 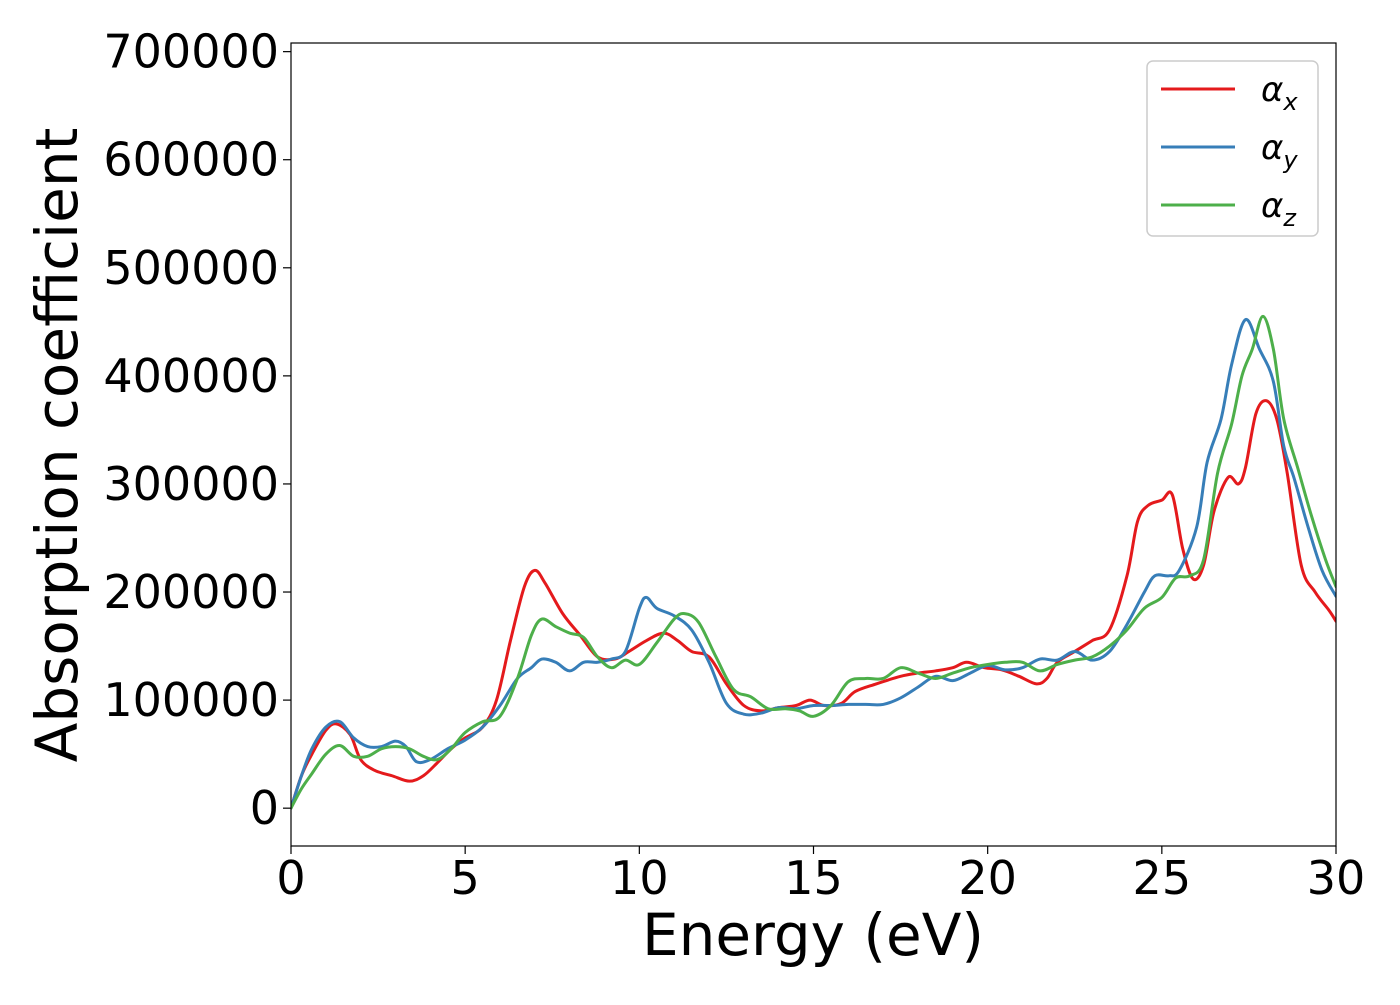 What do you see at coordinates (191, 268) in the screenshot?
I see `y-tick-label: 500000` at bounding box center [191, 268].